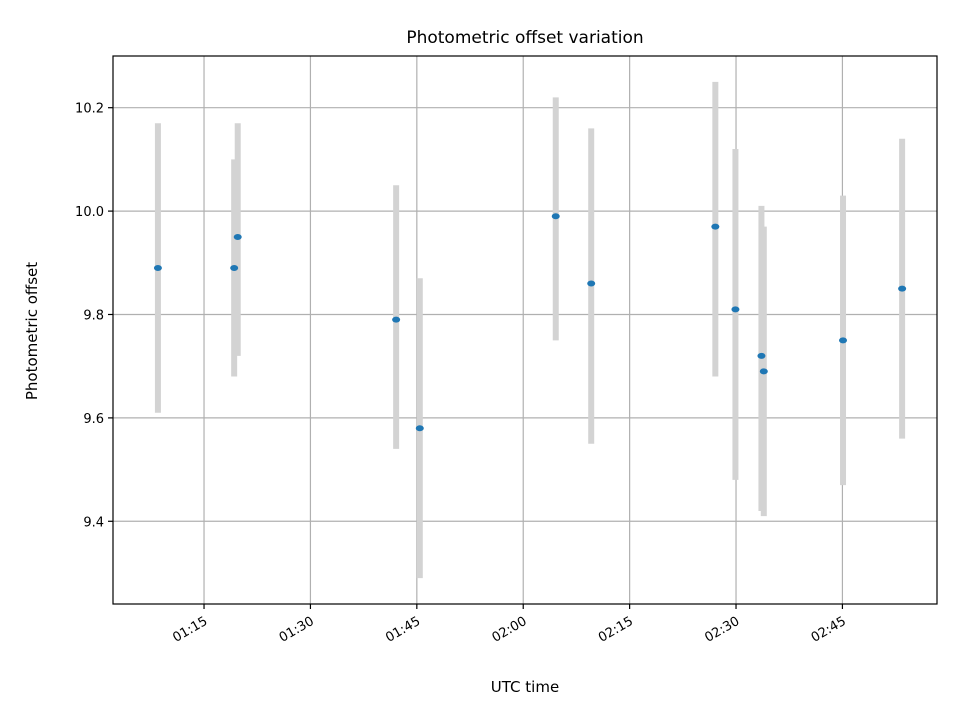 Image resolution: width=960 pixels, height=720 pixels. What do you see at coordinates (524, 38) in the screenshot?
I see `chart-title: Photometric offset variation` at bounding box center [524, 38].